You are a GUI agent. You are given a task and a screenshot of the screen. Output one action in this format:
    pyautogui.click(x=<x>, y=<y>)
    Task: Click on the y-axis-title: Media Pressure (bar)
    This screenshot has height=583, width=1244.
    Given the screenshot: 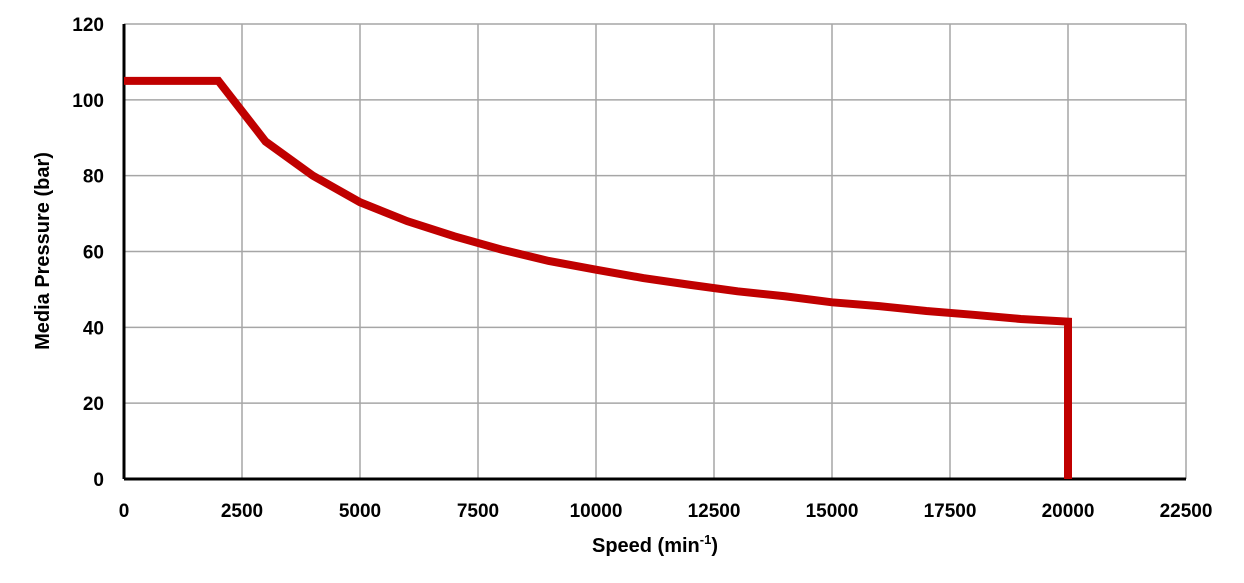 What is the action you would take?
    pyautogui.click(x=43, y=251)
    